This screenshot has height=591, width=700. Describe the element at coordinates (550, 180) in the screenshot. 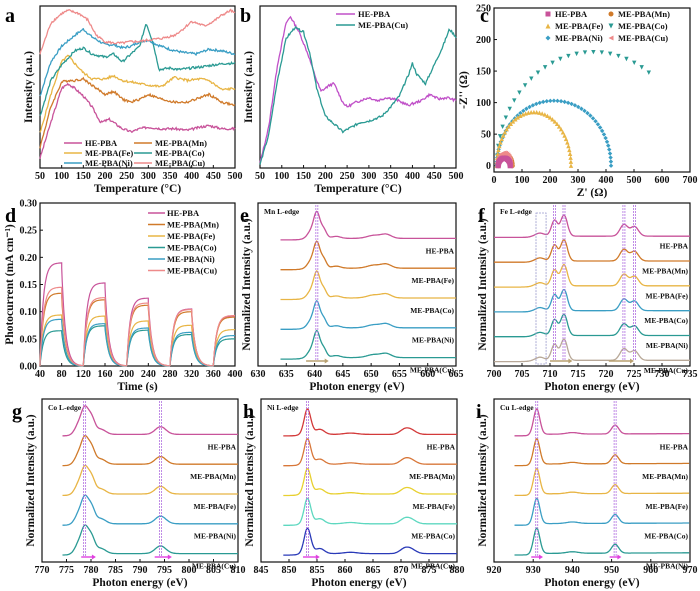

I see `x-tick-label: 200` at that location.